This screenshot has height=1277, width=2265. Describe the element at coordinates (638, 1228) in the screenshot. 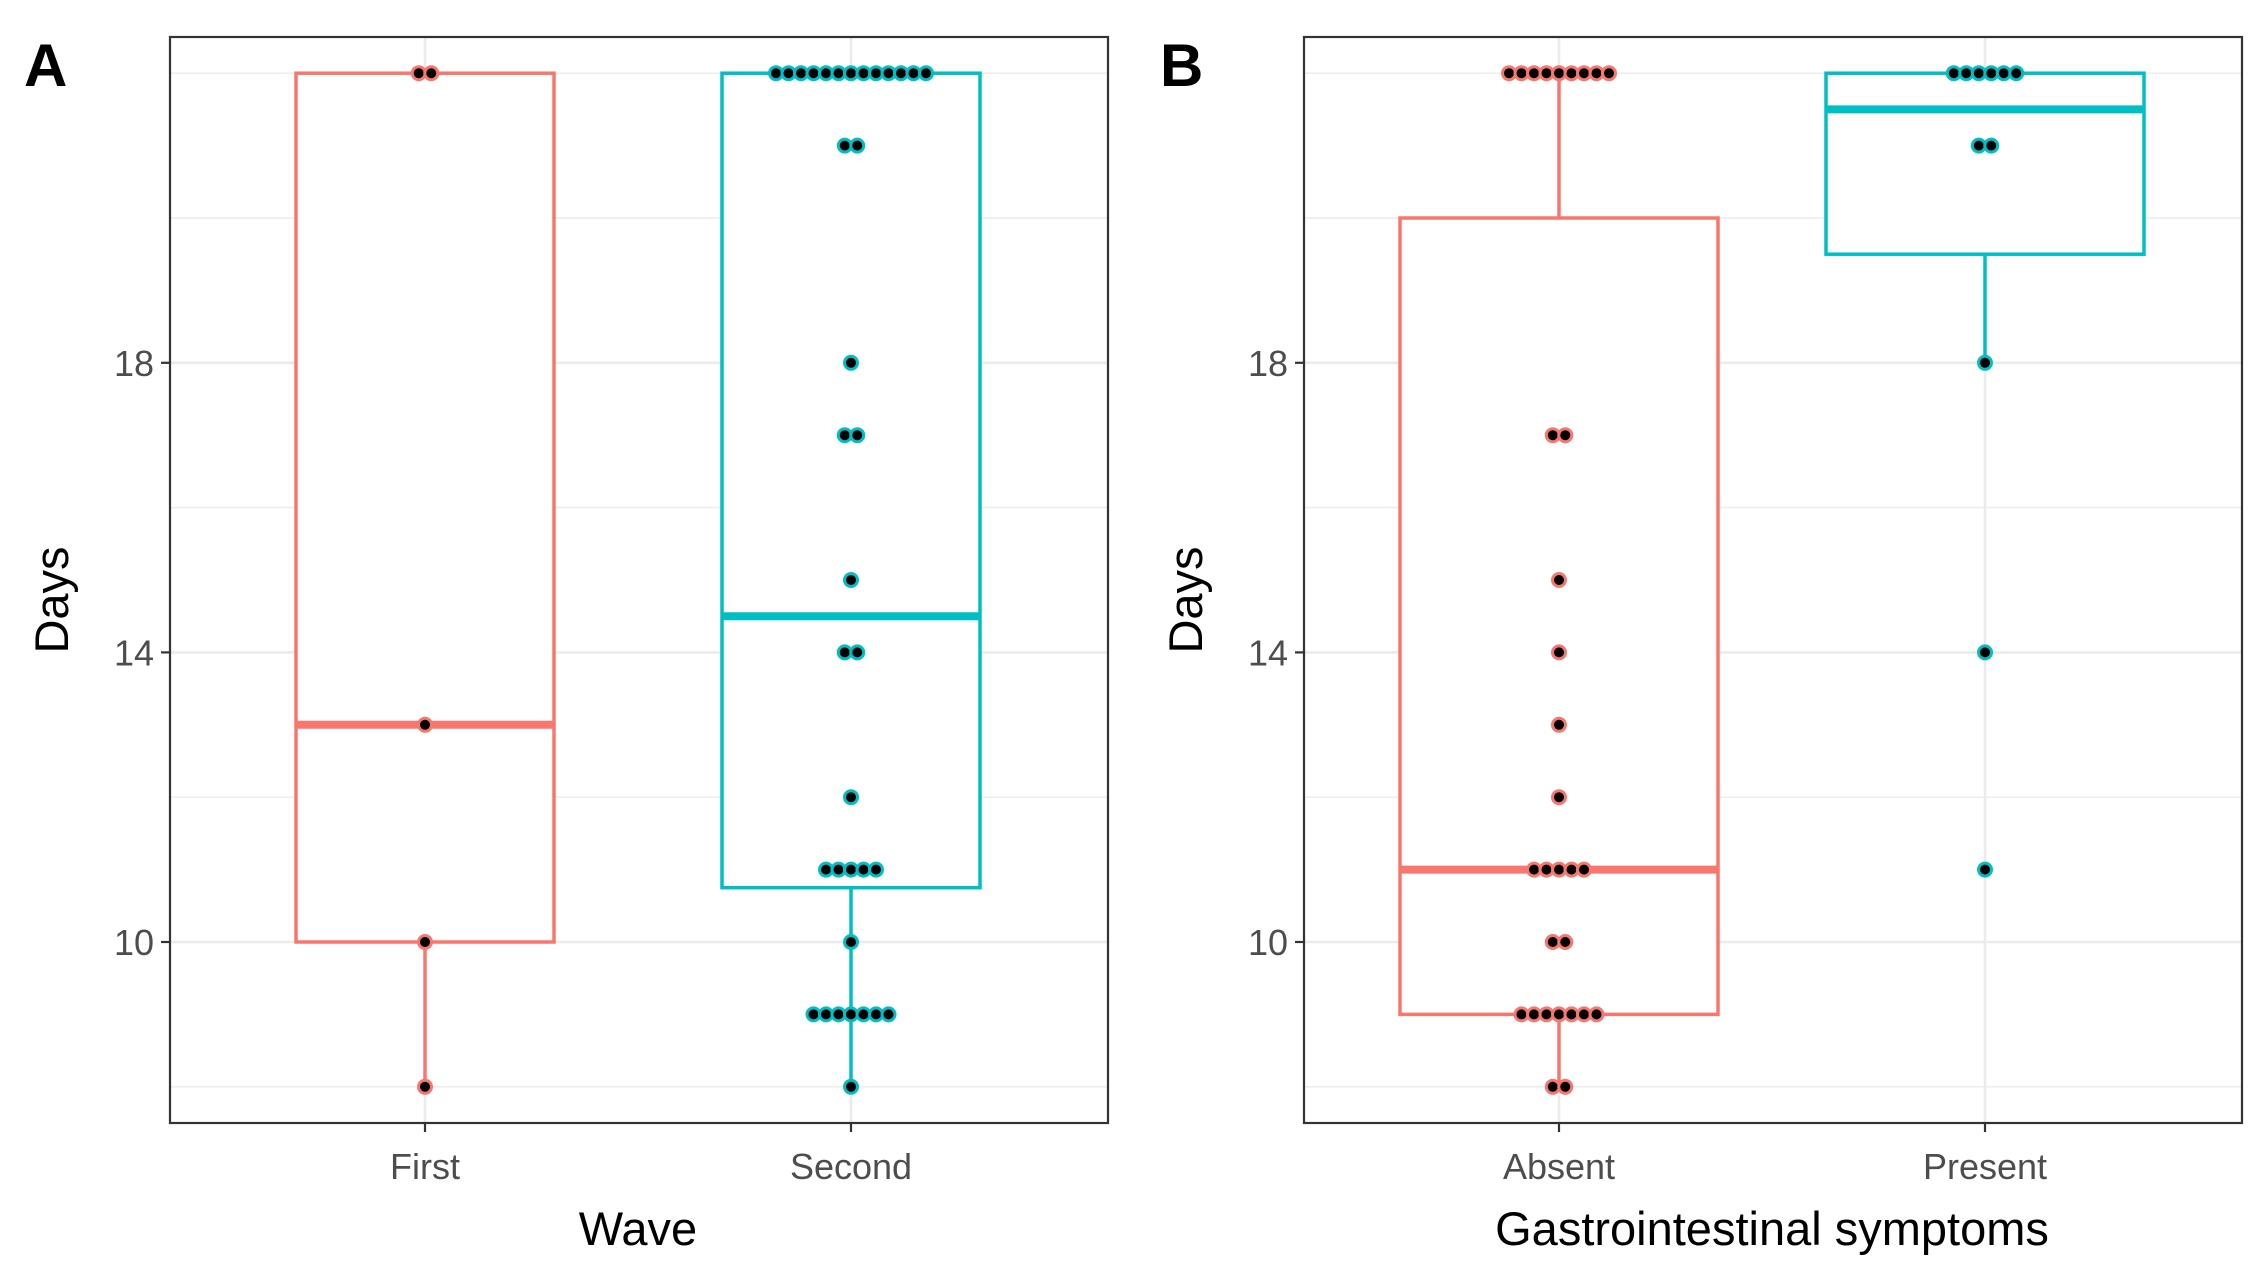

I see `panel-a-x-axis-title: Wave` at that location.